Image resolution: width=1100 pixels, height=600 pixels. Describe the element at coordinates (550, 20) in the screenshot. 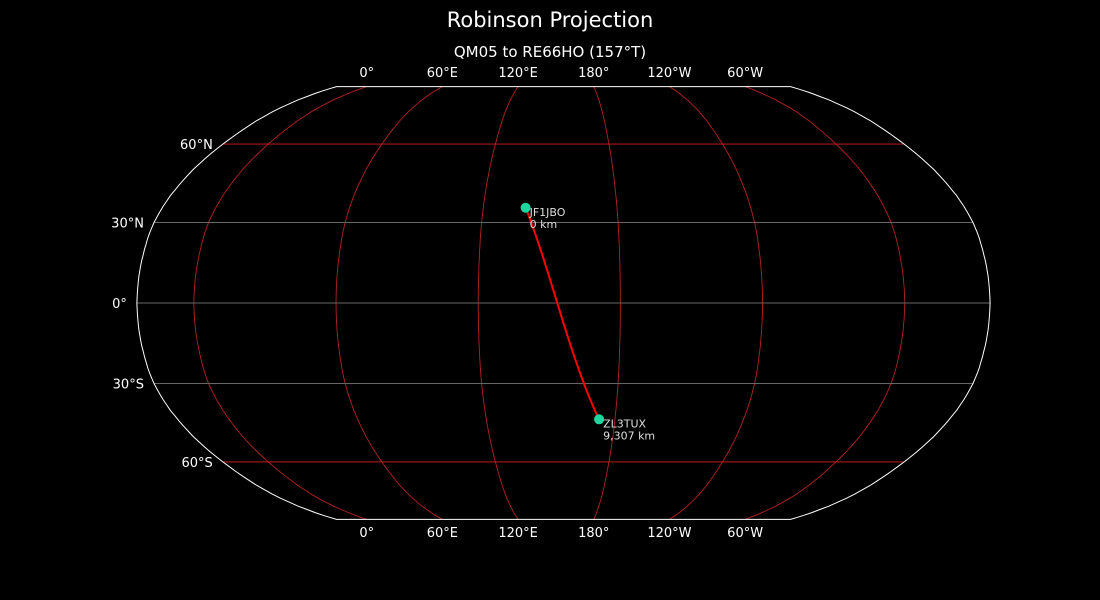

I see `map-title: Robinson Projection` at that location.